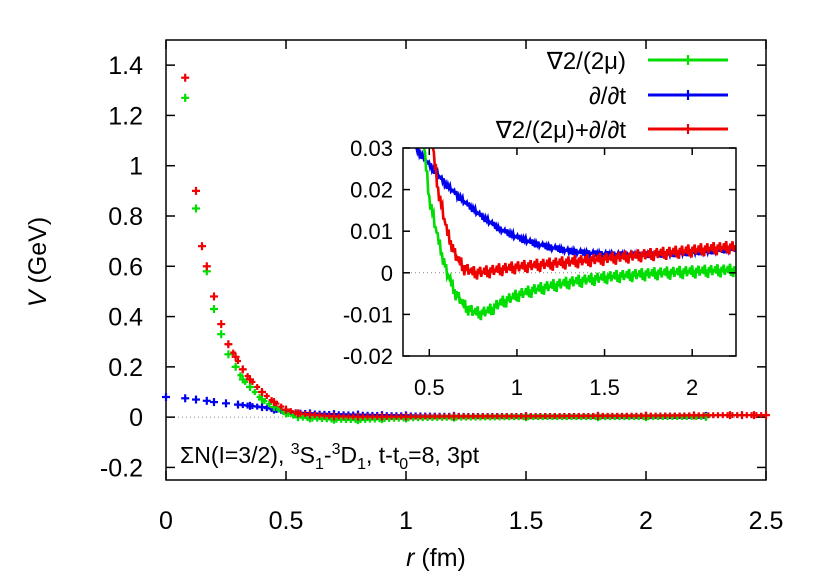 This screenshot has width=822, height=576. I want to click on green-inset-line, so click(579, 234).